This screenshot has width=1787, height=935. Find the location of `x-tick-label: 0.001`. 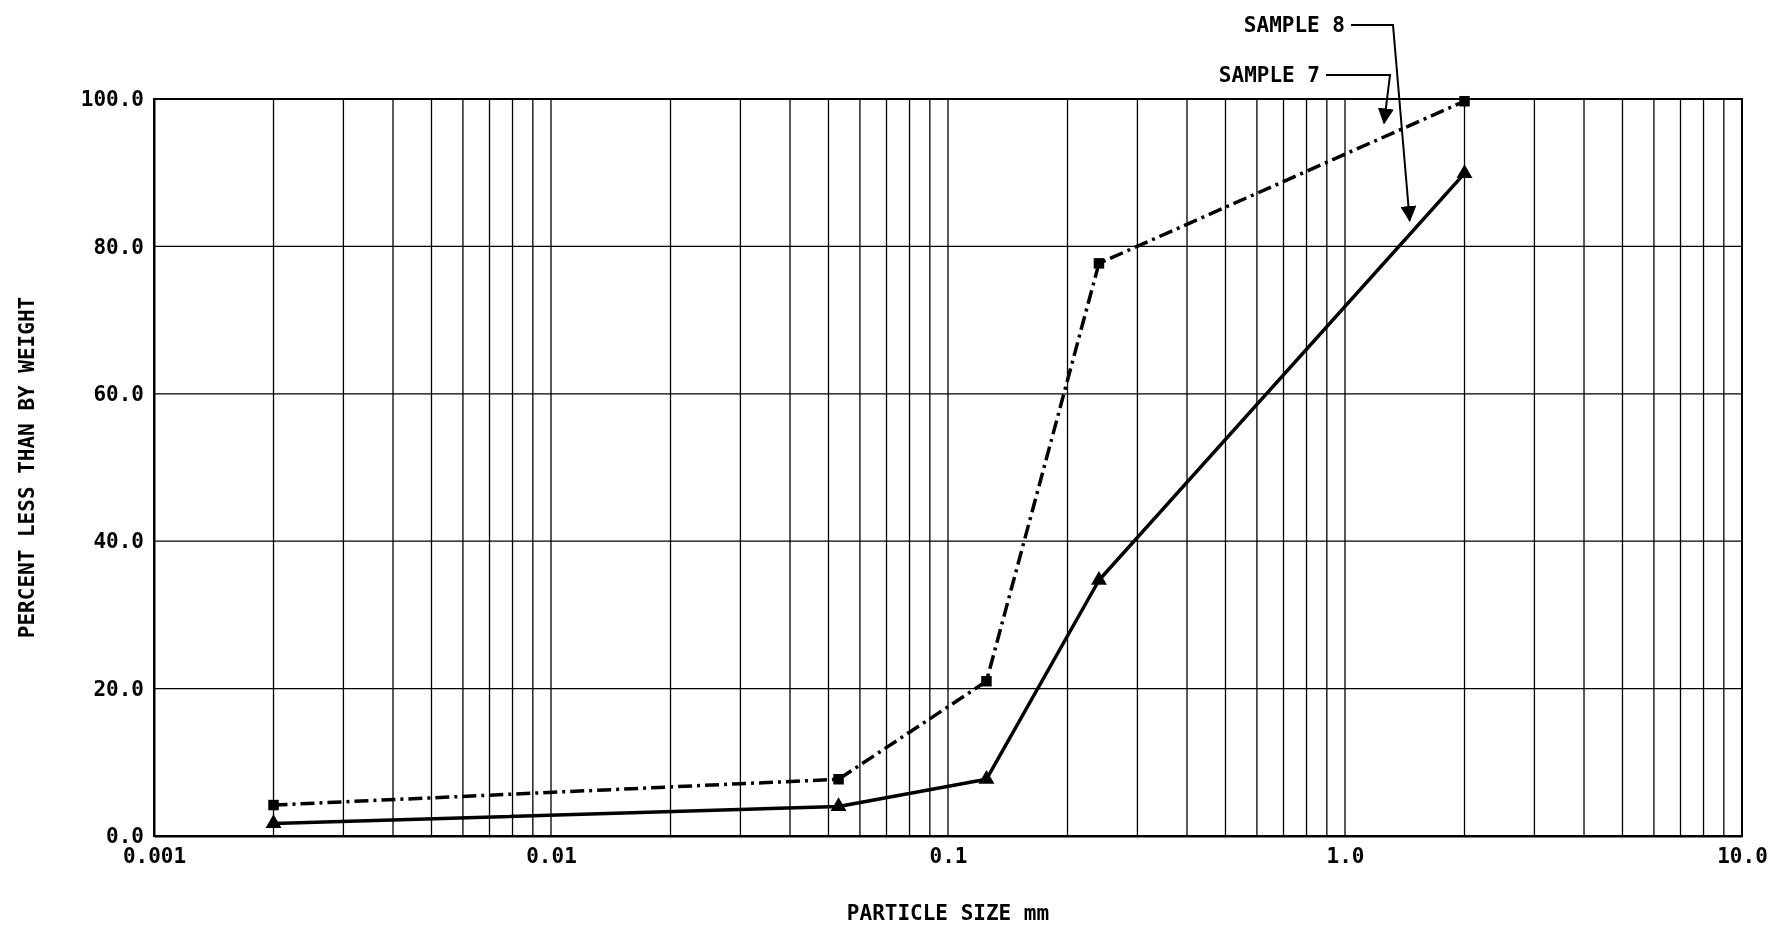

x-tick-label: 0.001 is located at coordinates (154, 855).